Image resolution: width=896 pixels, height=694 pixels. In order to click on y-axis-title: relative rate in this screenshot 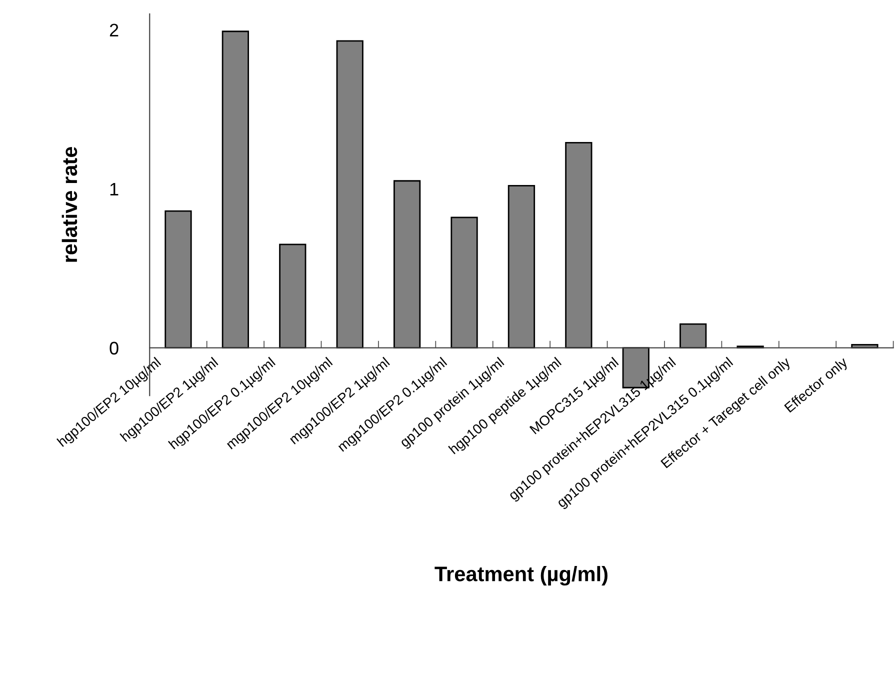, I will do `click(70, 204)`.